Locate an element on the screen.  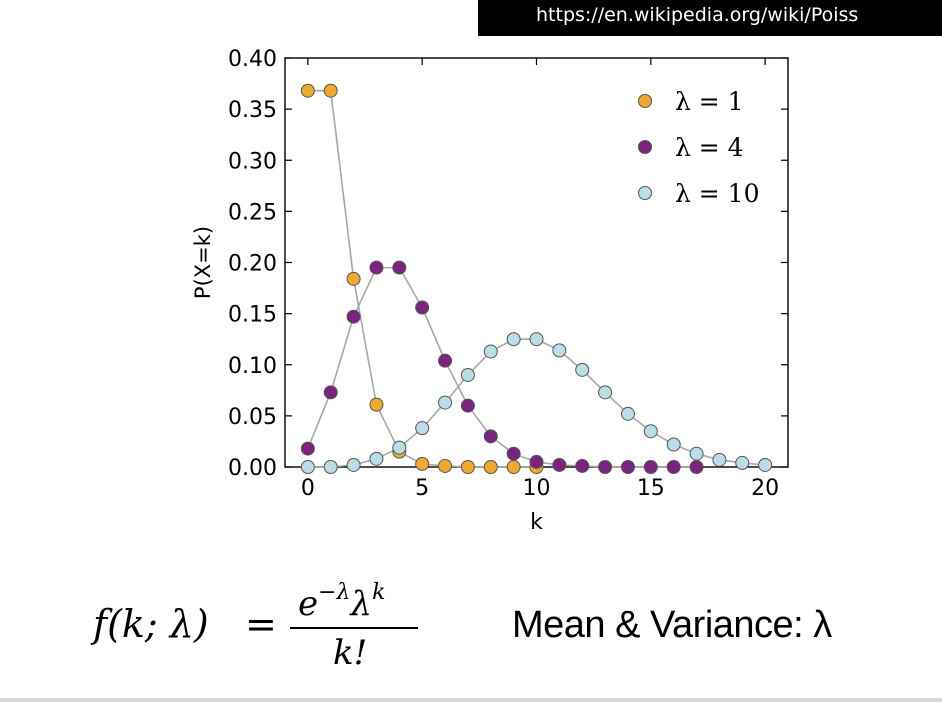
legend-label: λ = 4 is located at coordinates (709, 147).